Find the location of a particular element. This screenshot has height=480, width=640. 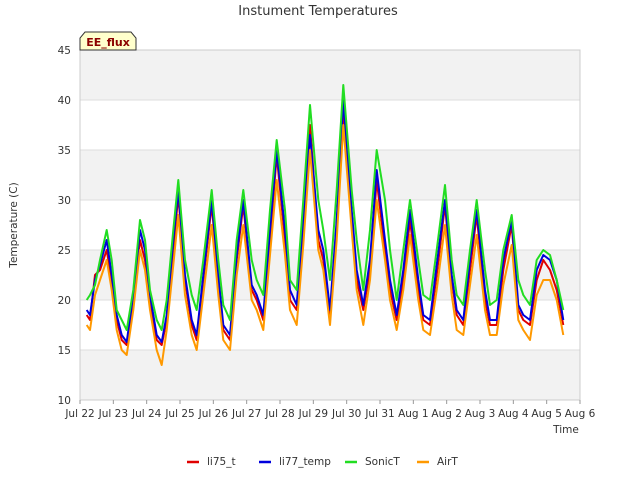

y-axis-ticks: 10 15 20 25 30 35 40 45 is located at coordinates (64, 226).